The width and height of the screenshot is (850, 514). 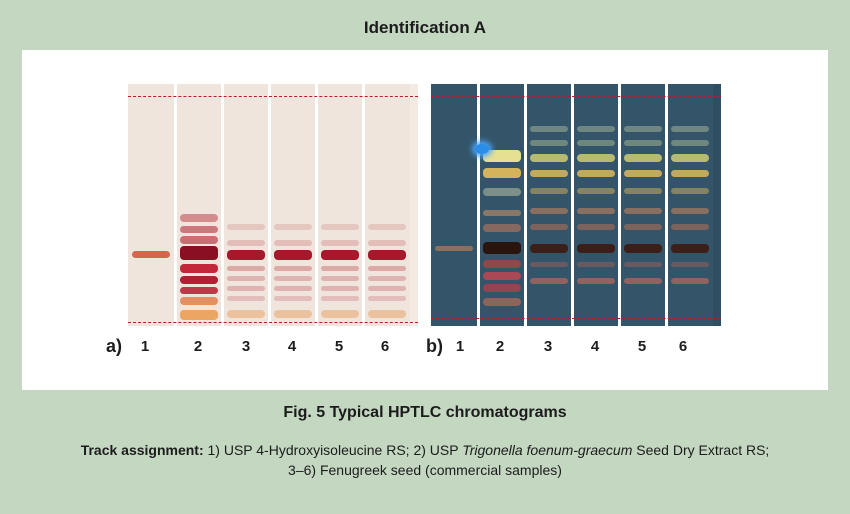 I want to click on track-assignment-line2: 3–6) Fenugreek seed (commercial samples), so click(x=425, y=470).